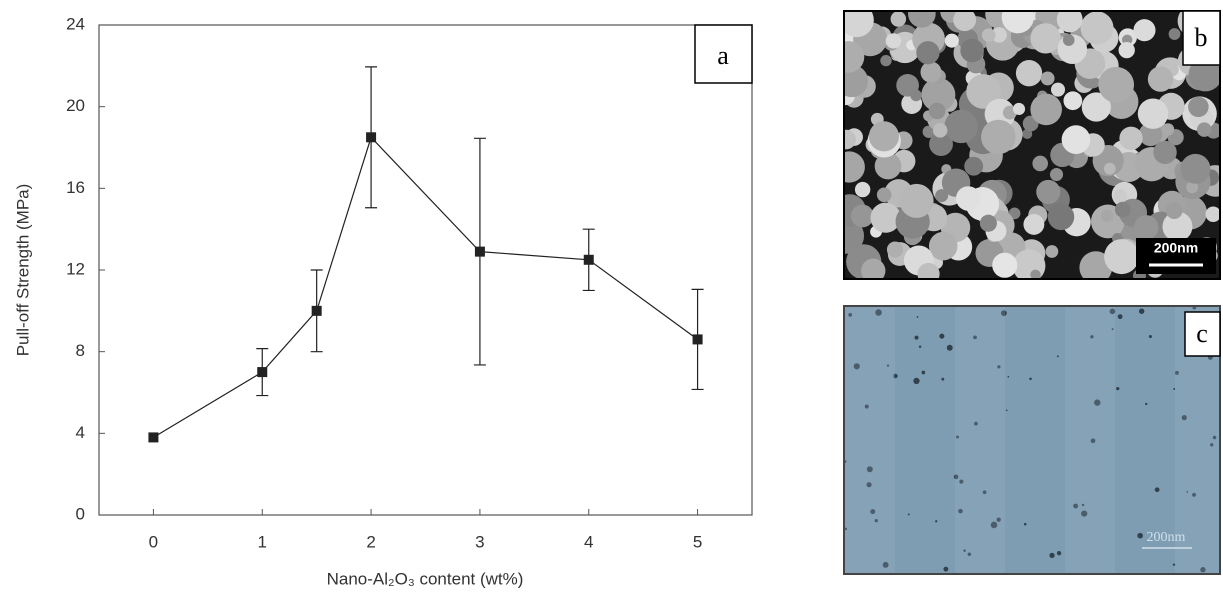 Image resolution: width=1223 pixels, height=599 pixels. Describe the element at coordinates (697, 541) in the screenshot. I see `x-tick-label: 5` at that location.